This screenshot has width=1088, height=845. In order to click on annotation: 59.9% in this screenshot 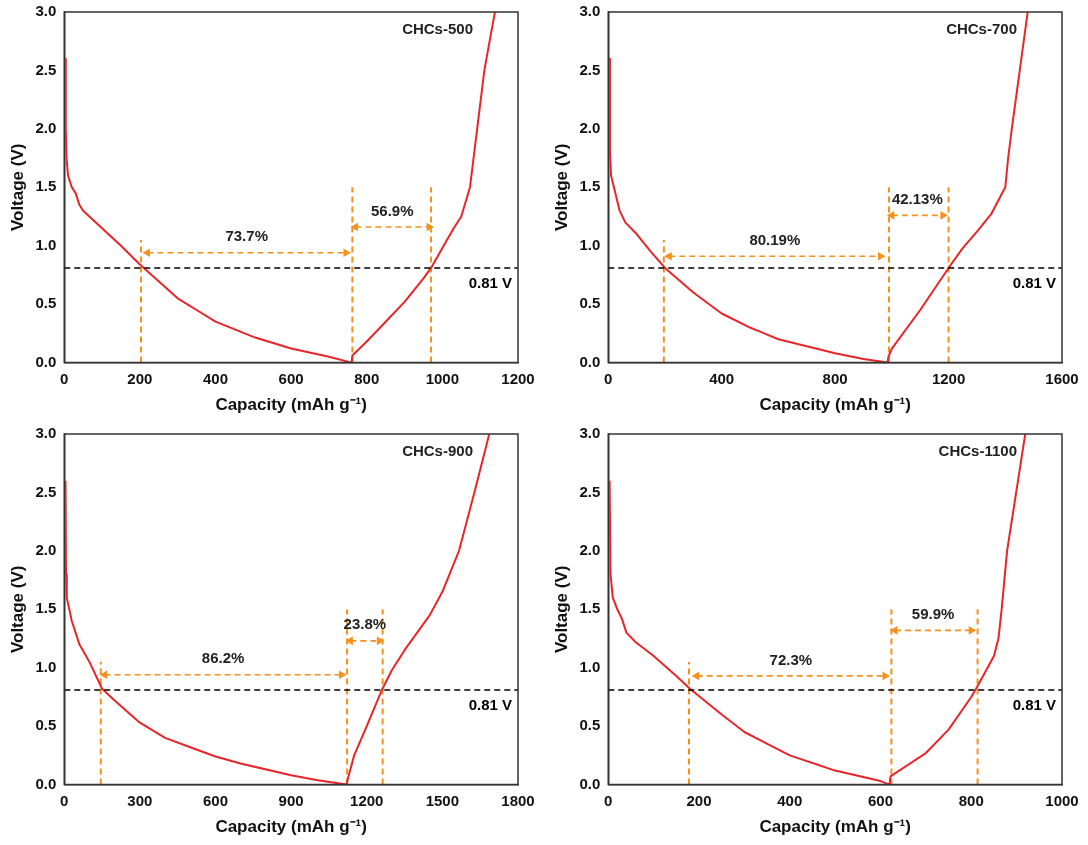, I will do `click(933, 613)`.